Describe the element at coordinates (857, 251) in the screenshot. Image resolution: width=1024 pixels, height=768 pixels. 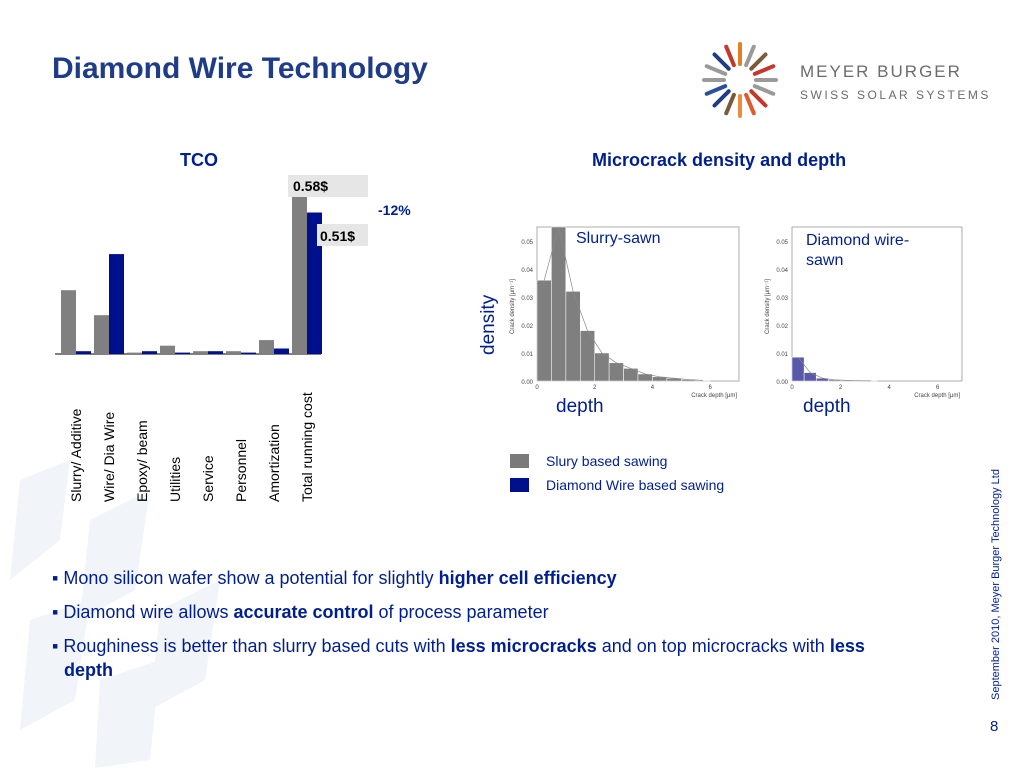
I see `diamond-sawn-label: Diamond wire- sawn` at that location.